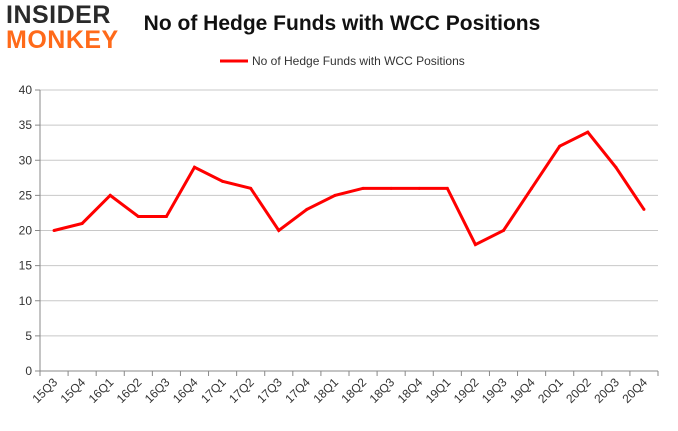 Image resolution: width=678 pixels, height=431 pixels. What do you see at coordinates (241, 390) in the screenshot?
I see `x-tick-label: 17Q2` at bounding box center [241, 390].